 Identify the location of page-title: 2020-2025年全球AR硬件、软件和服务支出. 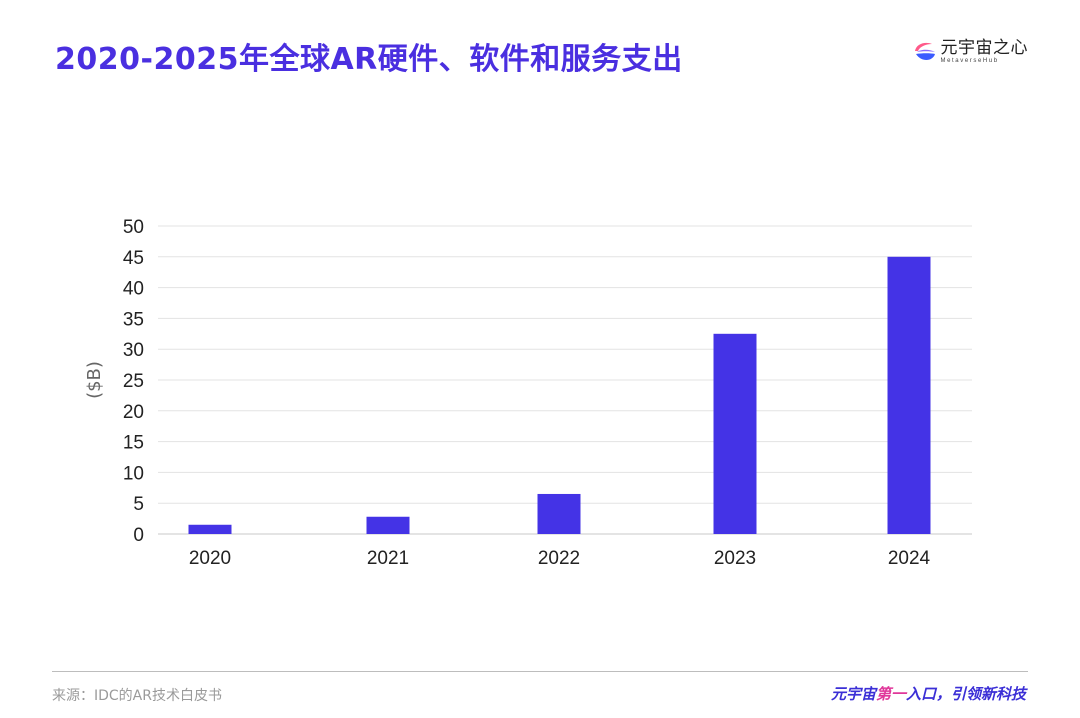
(369, 59).